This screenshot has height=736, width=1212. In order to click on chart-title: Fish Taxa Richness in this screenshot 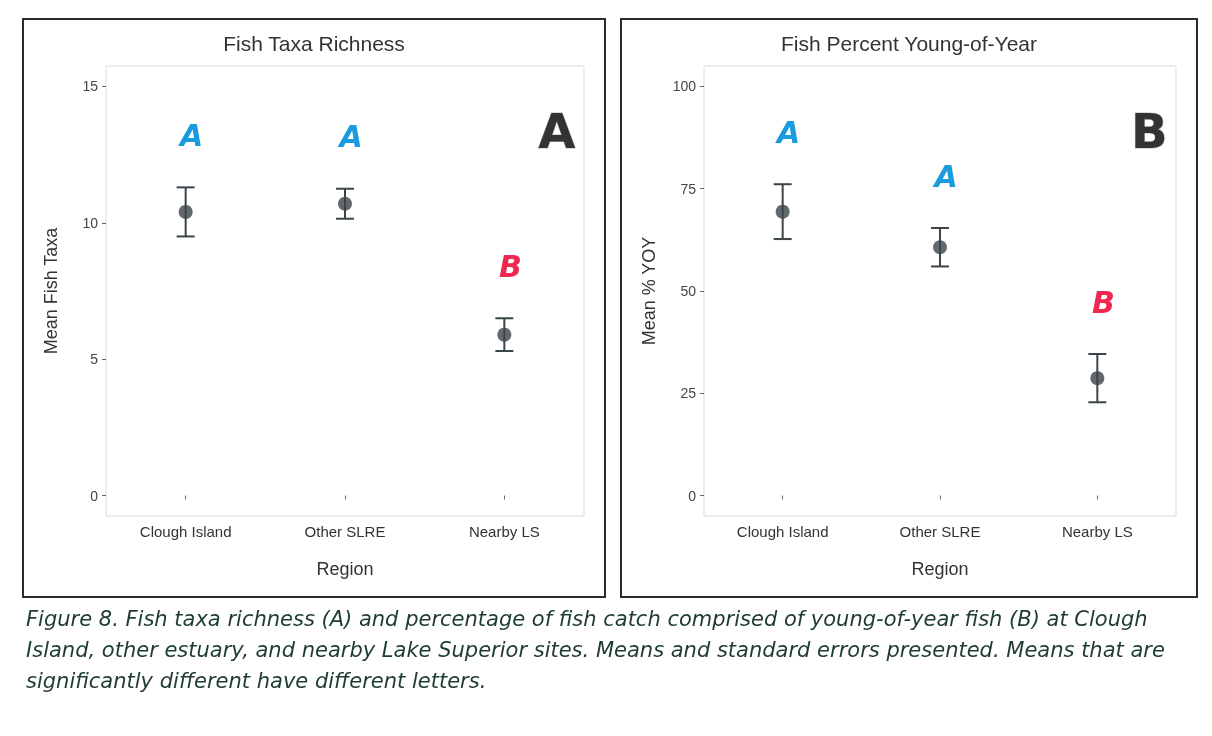, I will do `click(314, 43)`.